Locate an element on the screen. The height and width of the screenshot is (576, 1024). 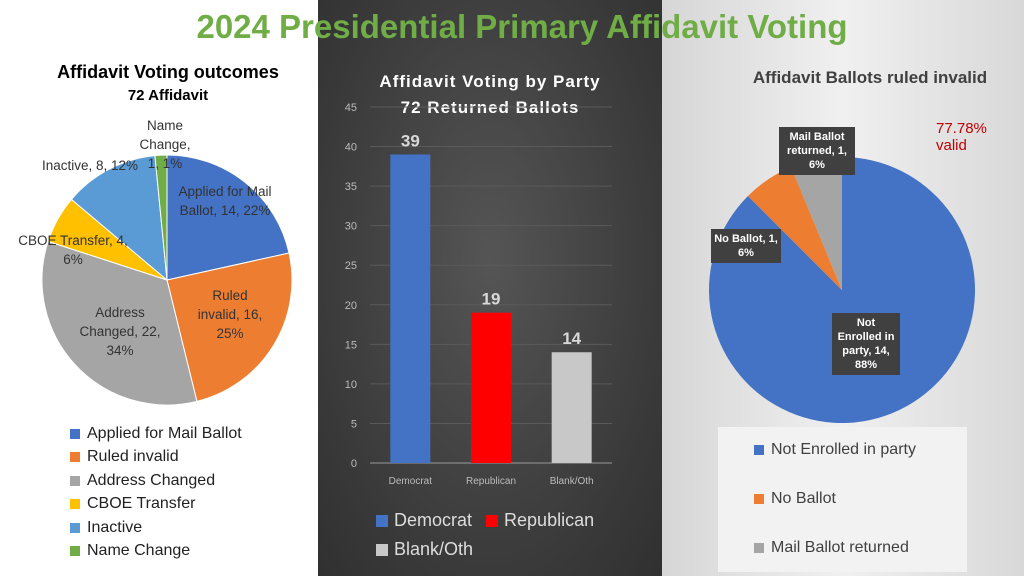
legend-item: Name Change is located at coordinates (156, 552).